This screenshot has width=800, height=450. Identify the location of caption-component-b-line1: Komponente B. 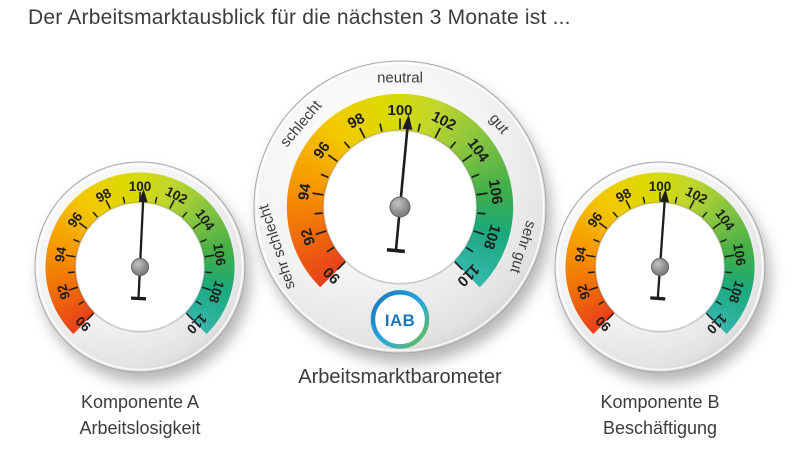
(660, 402).